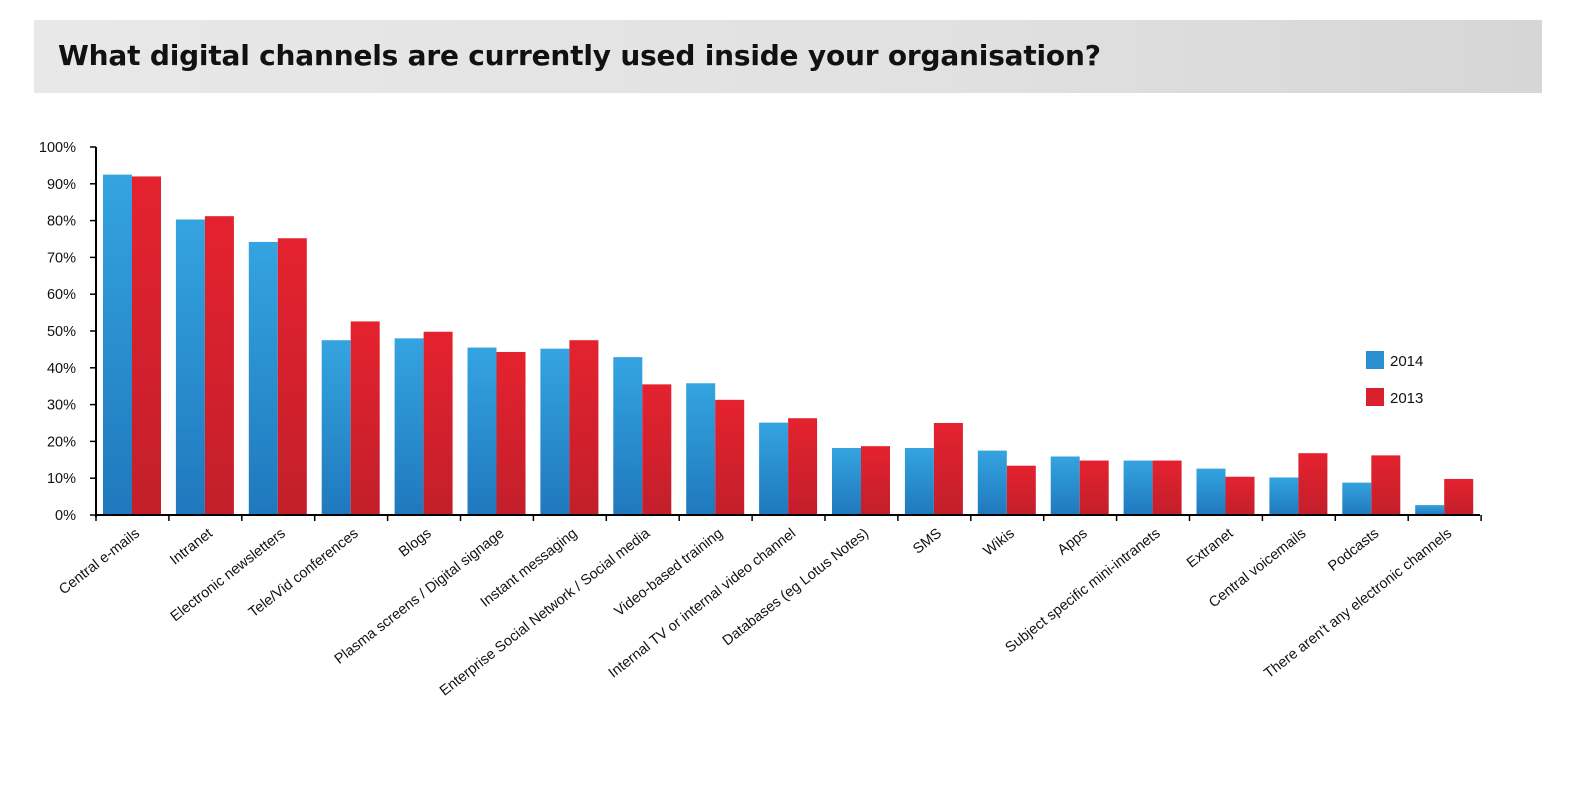 Image resolution: width=1594 pixels, height=804 pixels. I want to click on y-axis: 0% 10% 20% 30% 40% 50% 60% 70% 80% 90% 100%, so click(68, 332).